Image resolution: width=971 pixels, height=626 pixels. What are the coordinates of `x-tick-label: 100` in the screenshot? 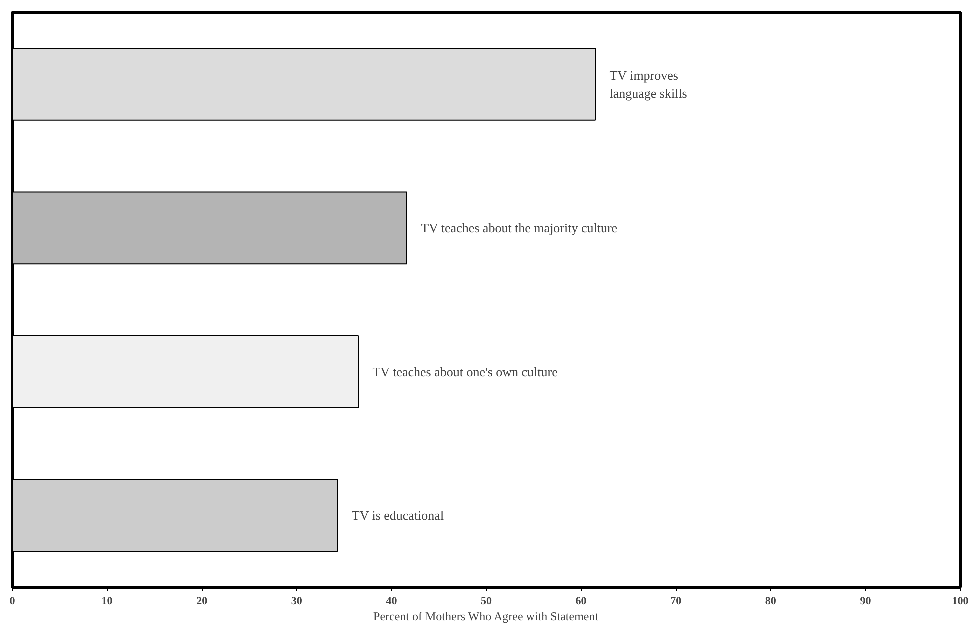 It's located at (961, 602).